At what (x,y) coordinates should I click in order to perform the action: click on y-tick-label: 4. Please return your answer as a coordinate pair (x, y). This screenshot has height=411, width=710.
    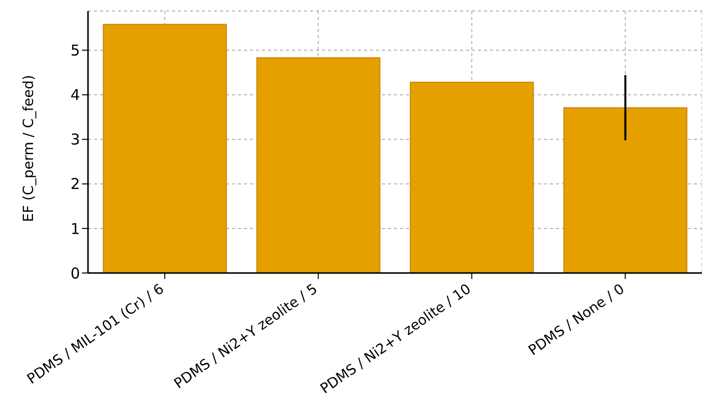
    Looking at the image, I should click on (75, 95).